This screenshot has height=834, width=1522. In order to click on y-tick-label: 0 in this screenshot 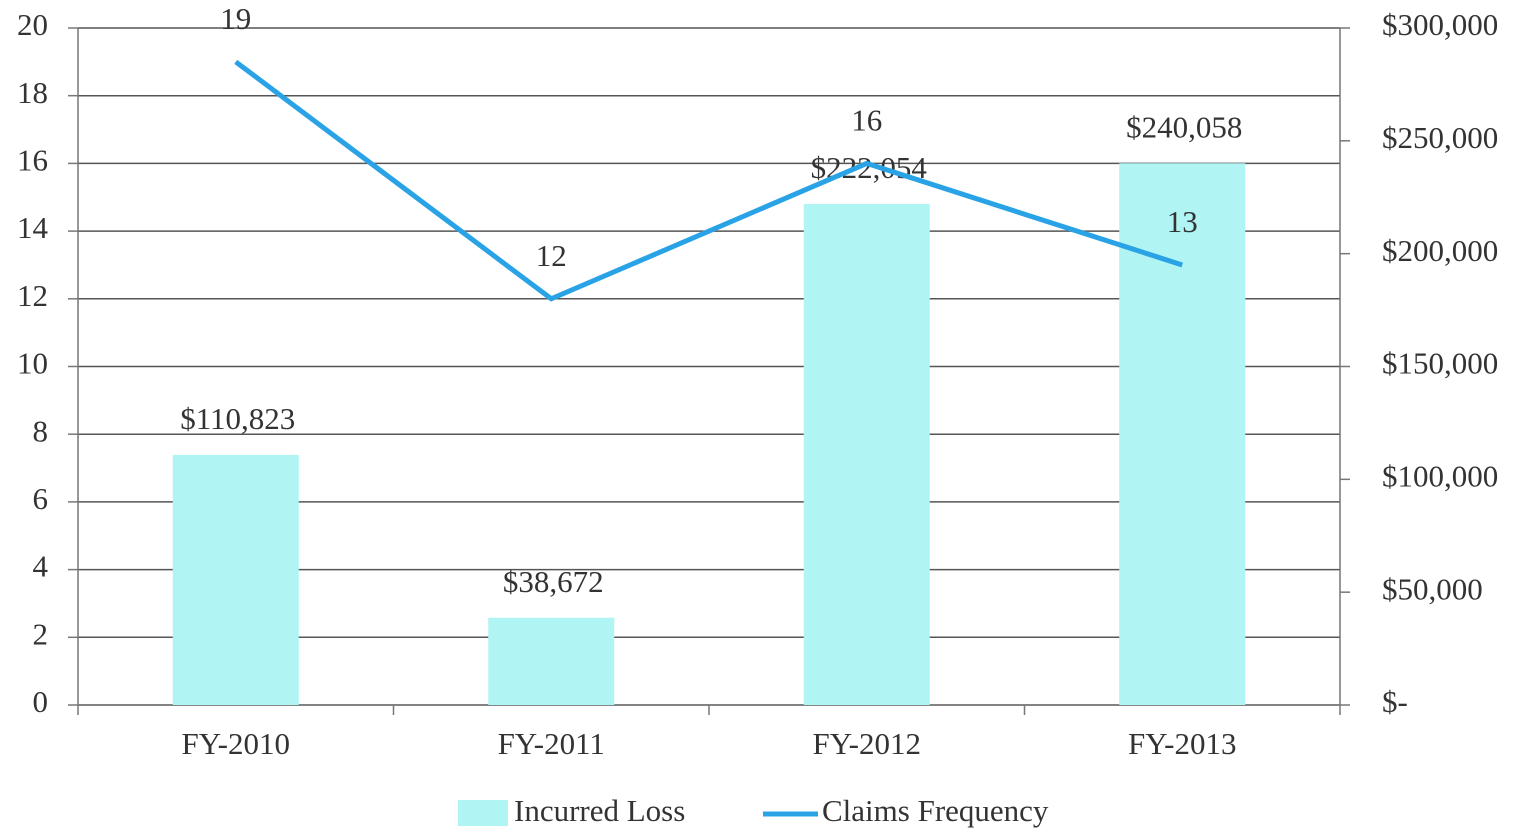, I will do `click(41, 701)`.